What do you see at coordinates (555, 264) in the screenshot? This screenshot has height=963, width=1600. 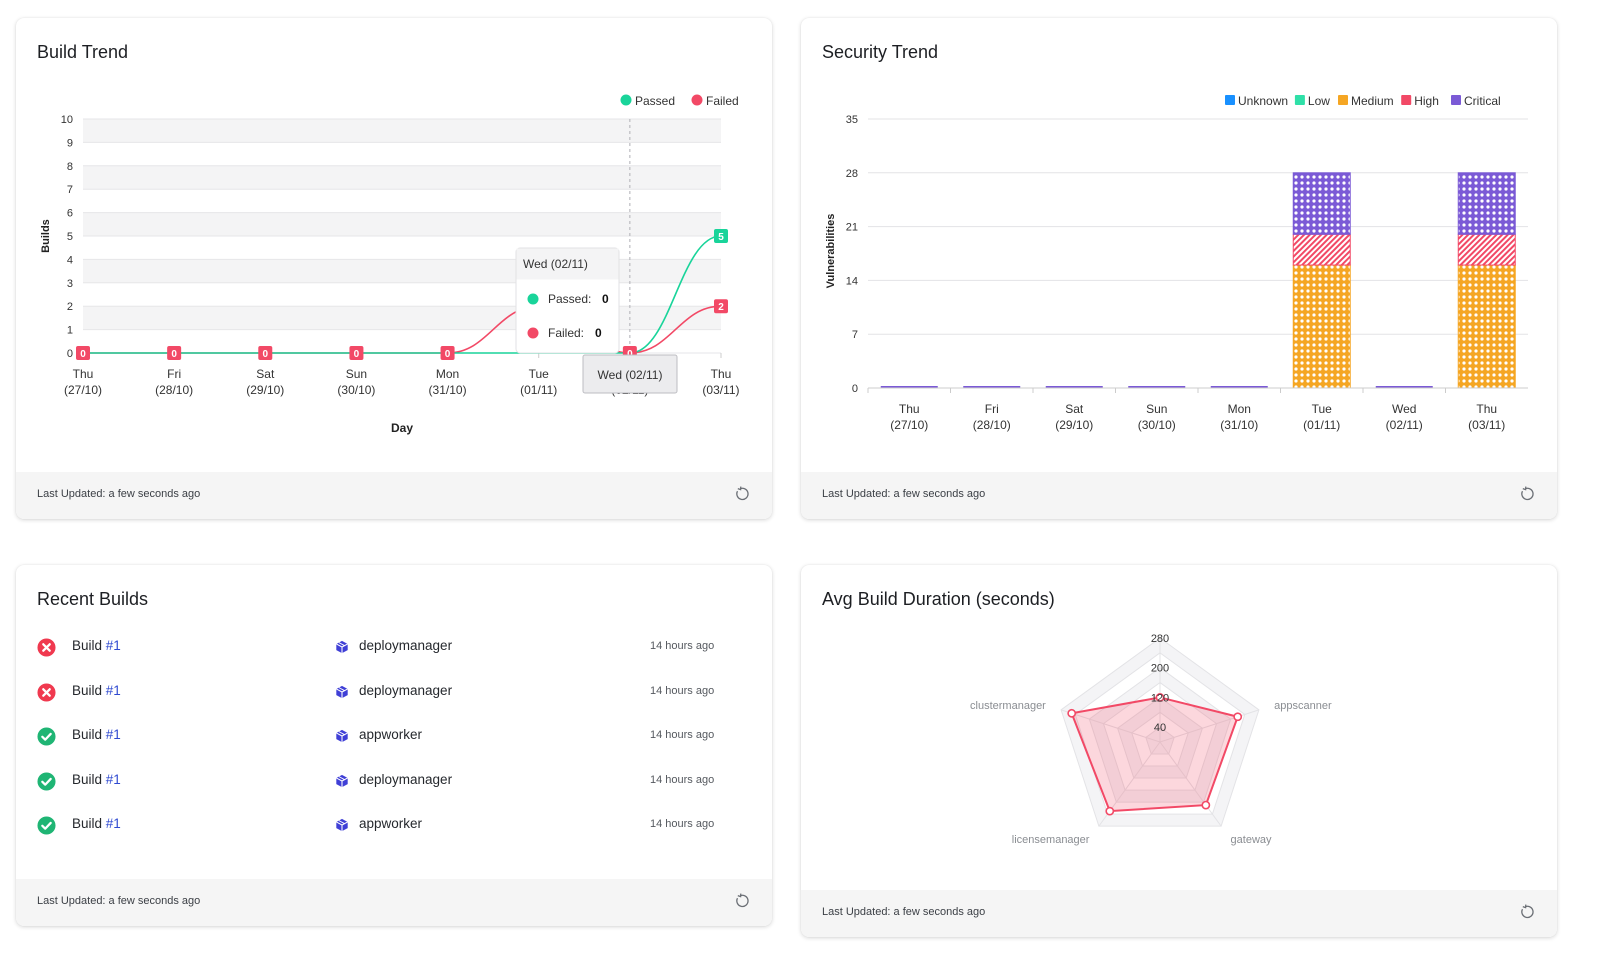 I see `tooltip-title: Wed (02/11)` at bounding box center [555, 264].